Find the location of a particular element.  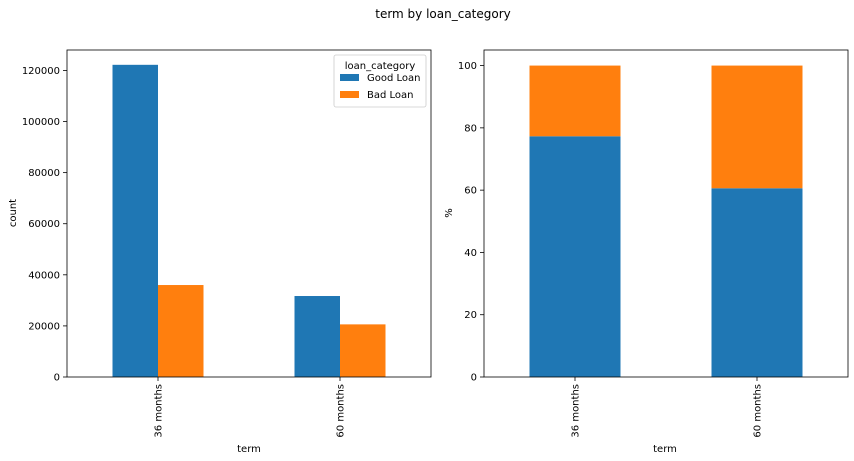

count-y-axis: 0 20000 40000 60000 80000 100000 120000 is located at coordinates (44, 225).